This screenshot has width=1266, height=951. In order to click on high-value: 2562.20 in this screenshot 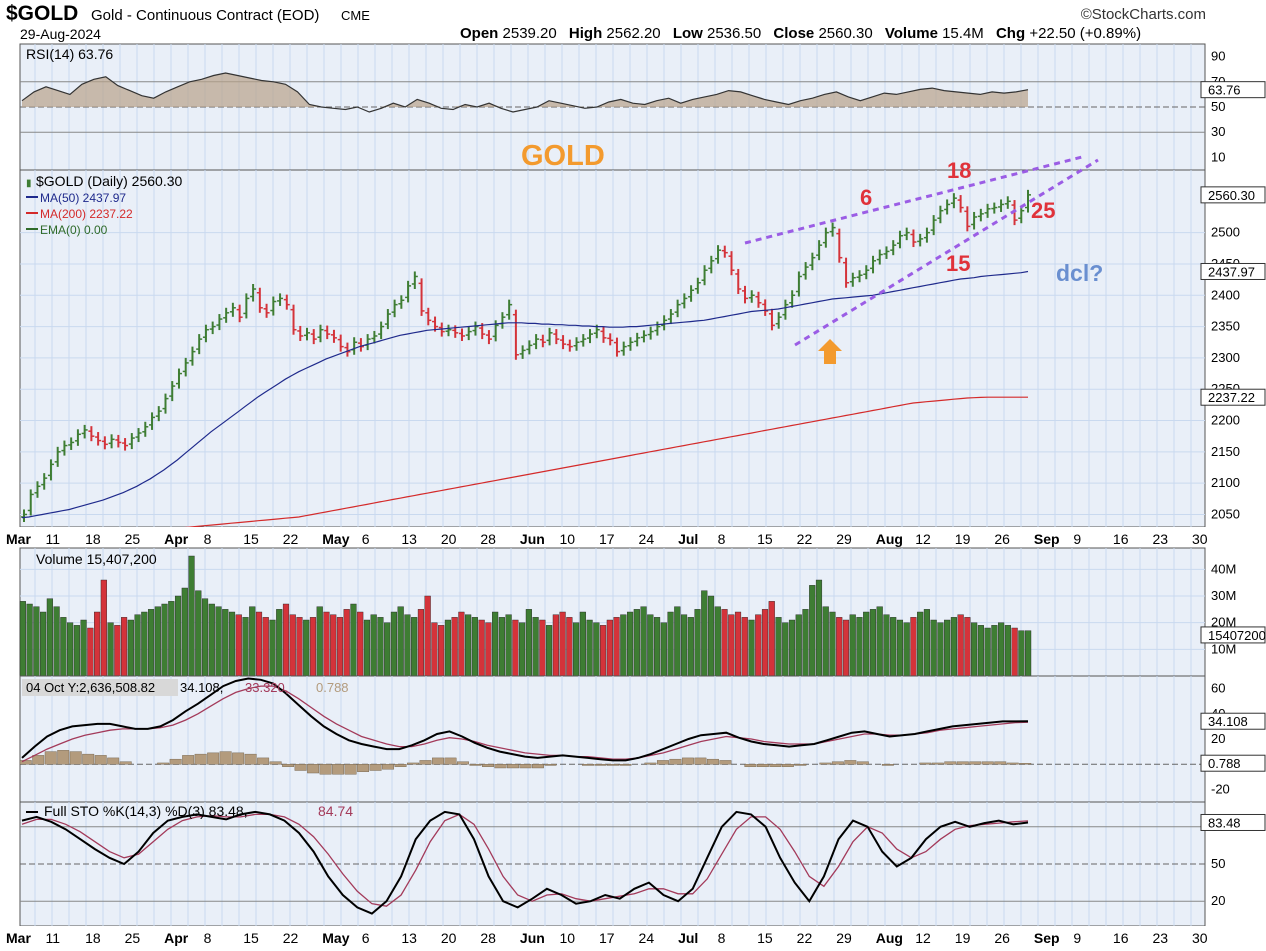, I will do `click(633, 33)`.